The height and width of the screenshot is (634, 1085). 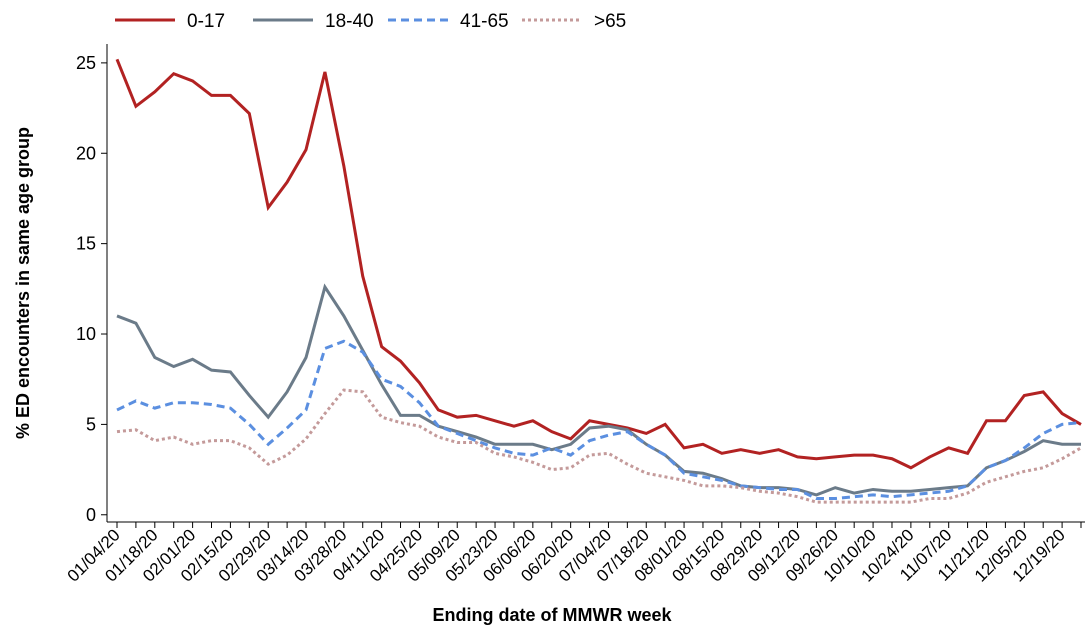 What do you see at coordinates (484, 21) in the screenshot?
I see `legend-label: 41-65` at bounding box center [484, 21].